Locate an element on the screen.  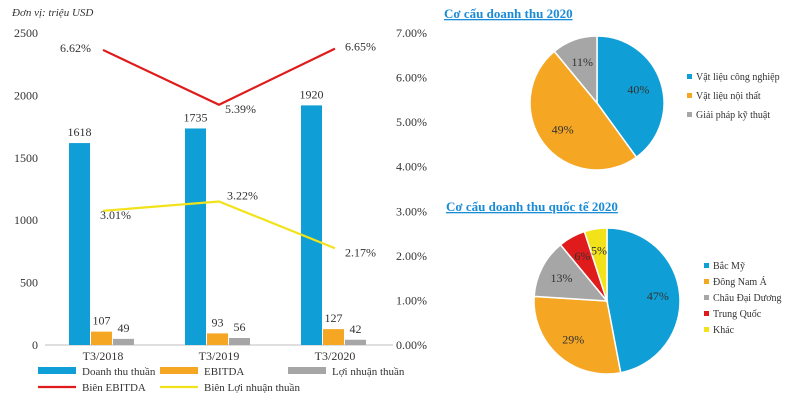
legend-label: Lợi nhuận thuần is located at coordinates (368, 372).